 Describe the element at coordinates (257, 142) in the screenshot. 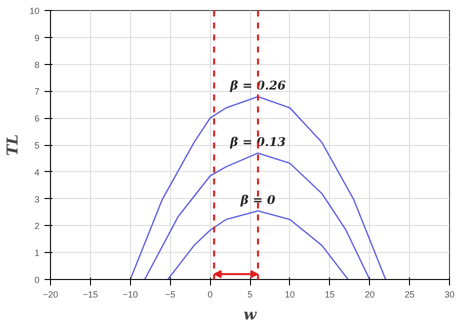

I see `series-label: β = 0.13` at that location.